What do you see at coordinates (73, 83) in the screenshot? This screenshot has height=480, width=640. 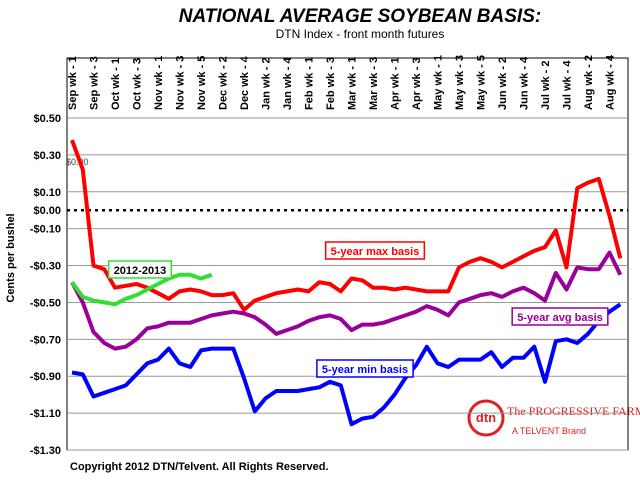 I see `x-tick-label: Sep wk - 1` at bounding box center [73, 83].